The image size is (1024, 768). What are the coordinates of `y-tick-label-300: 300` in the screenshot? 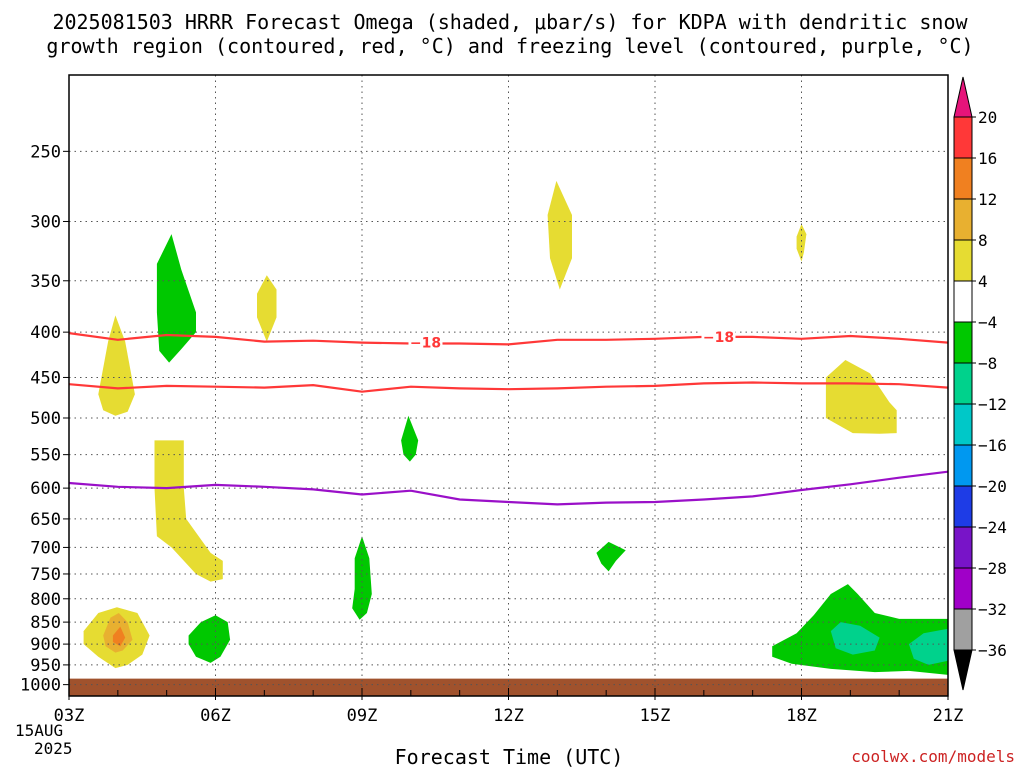 It's located at (45, 222).